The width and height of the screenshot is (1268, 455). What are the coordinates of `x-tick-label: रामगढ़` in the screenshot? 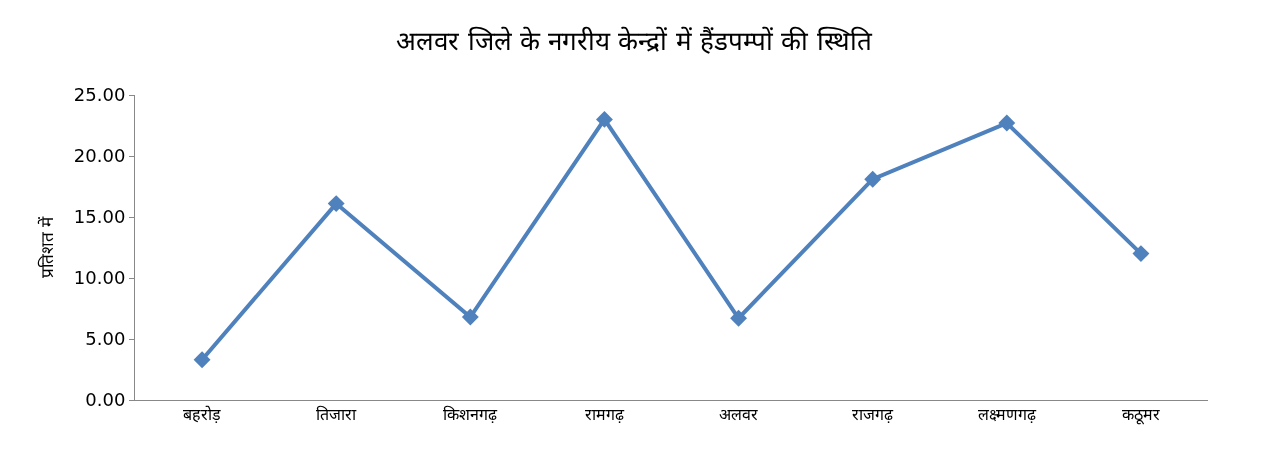 It's located at (604, 415).